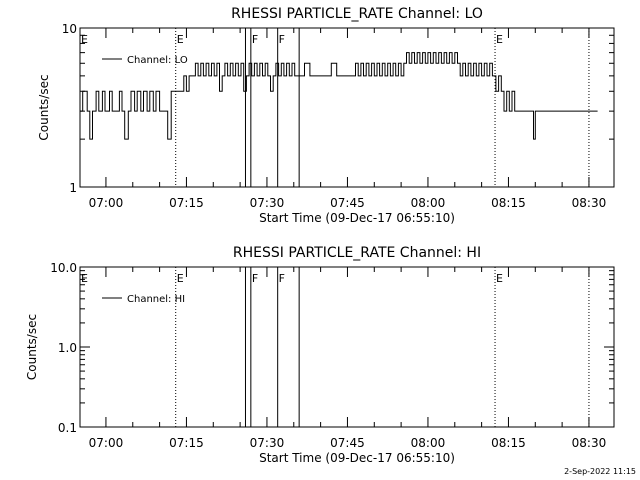  Describe the element at coordinates (63, 268) in the screenshot. I see `y-tick-label: 10.0` at that location.